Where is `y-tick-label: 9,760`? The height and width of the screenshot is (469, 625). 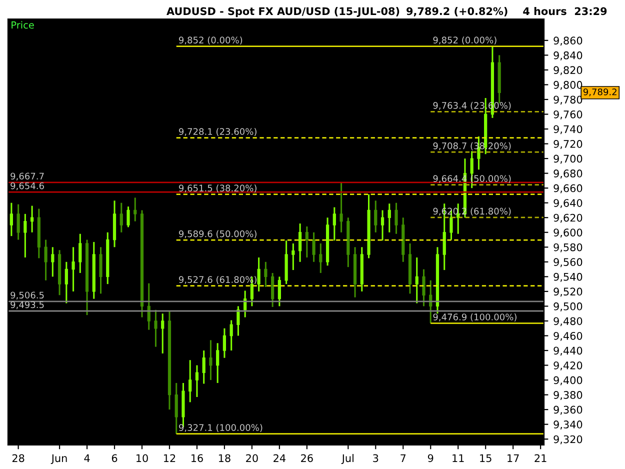
y-tick-label: 9,760 is located at coordinates (568, 115).